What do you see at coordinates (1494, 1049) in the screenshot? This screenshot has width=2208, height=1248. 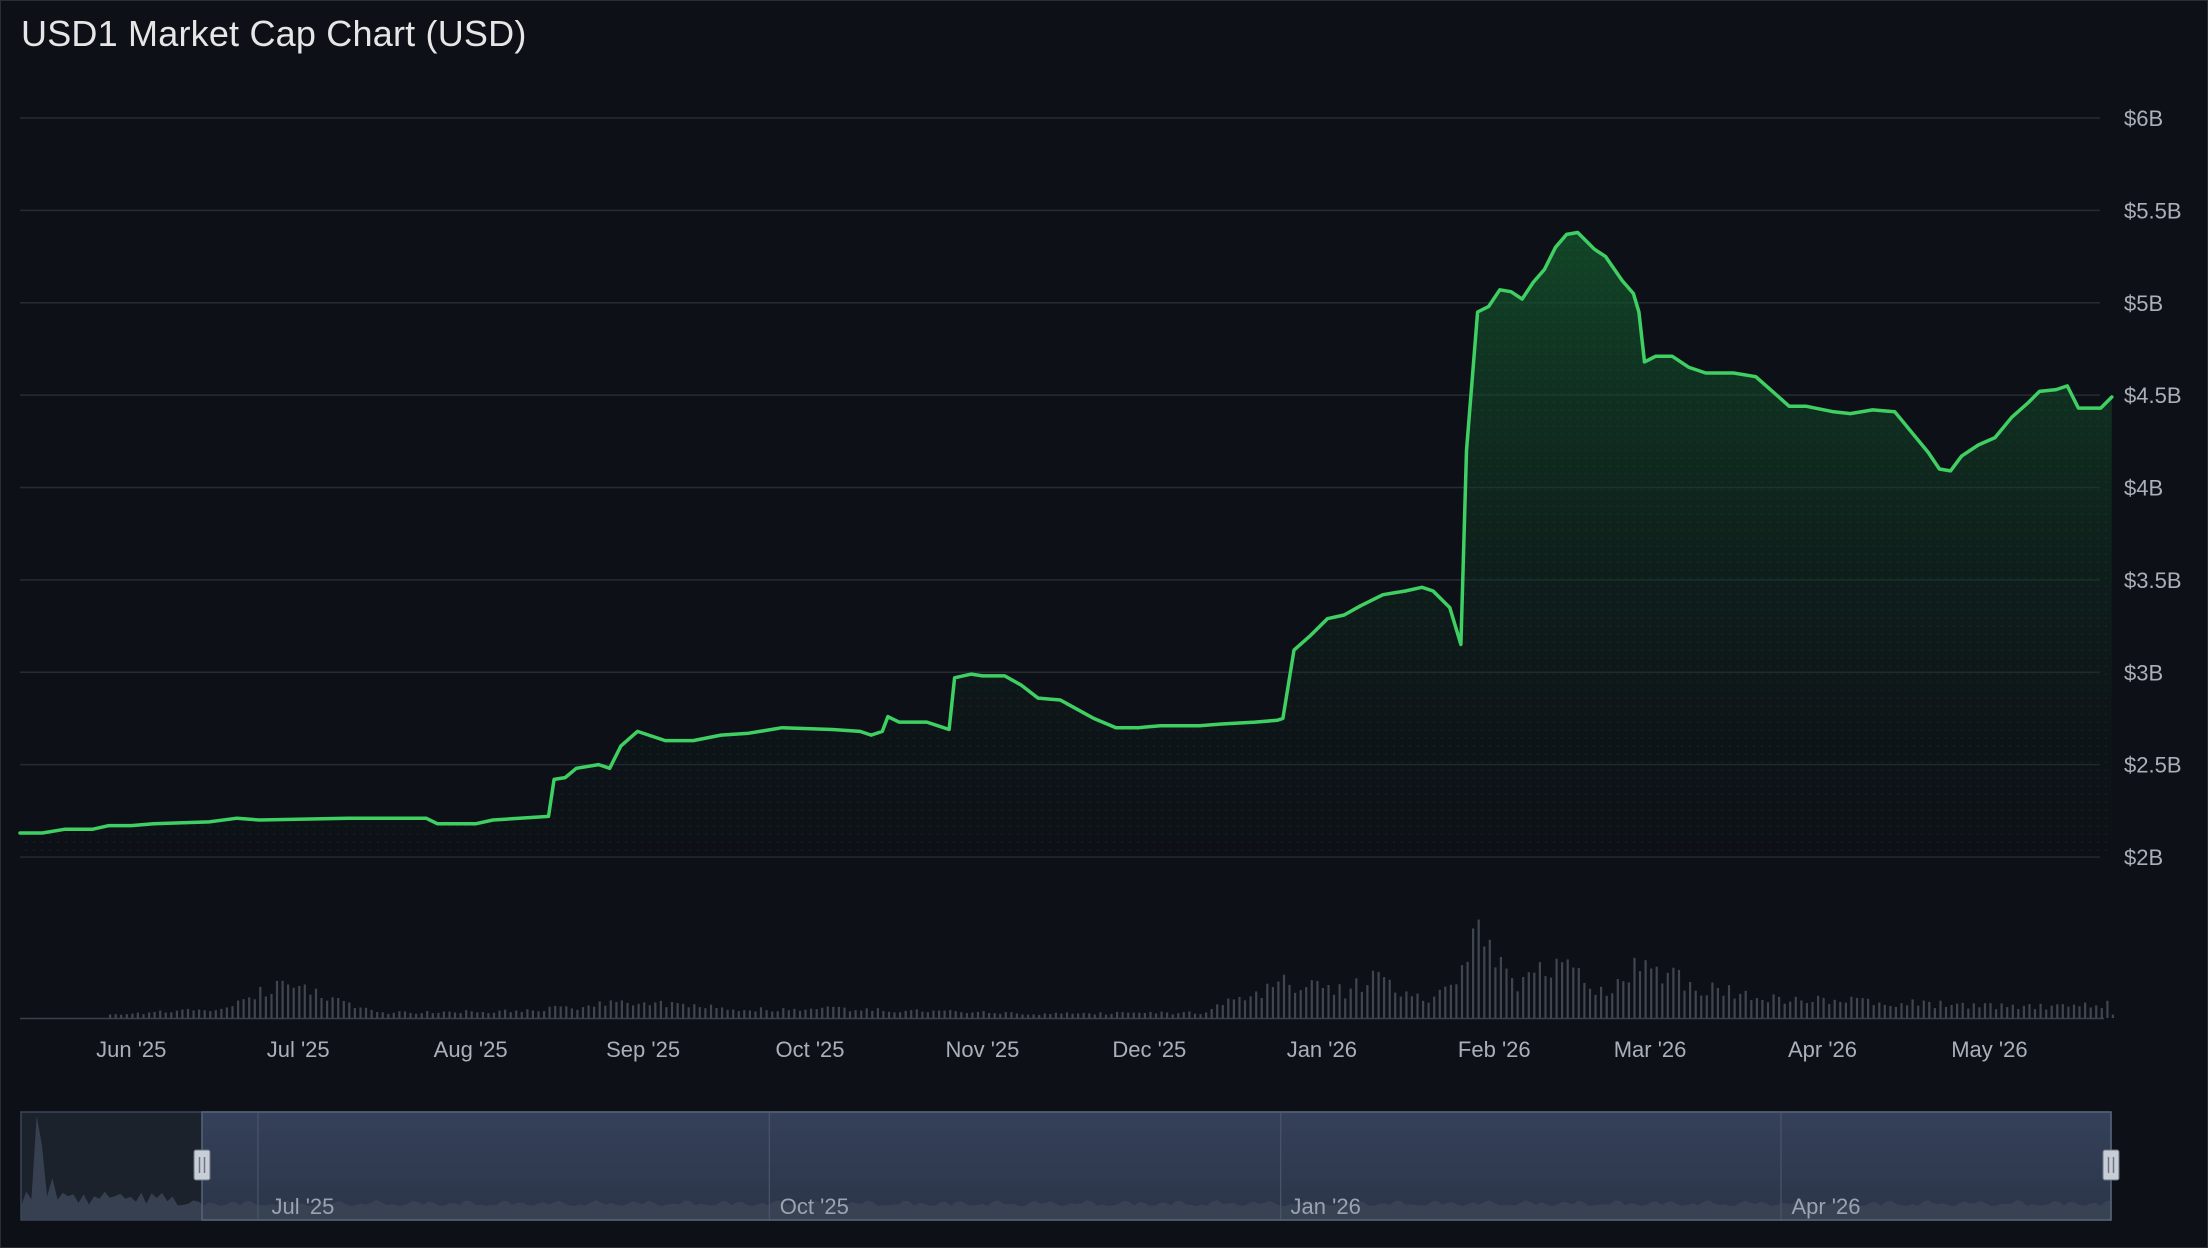 I see `x-tick-label: Feb '26` at bounding box center [1494, 1049].